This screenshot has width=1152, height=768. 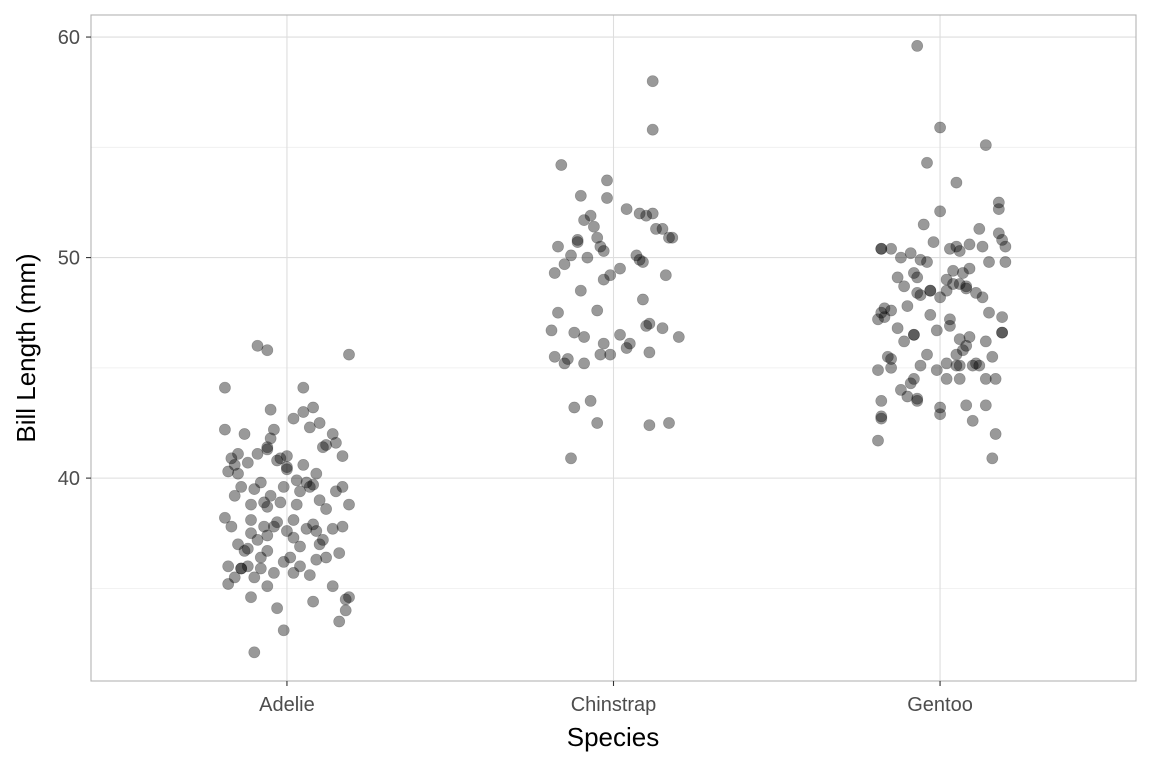 What do you see at coordinates (614, 705) in the screenshot?
I see `x-tick-label: Chinstrap` at bounding box center [614, 705].